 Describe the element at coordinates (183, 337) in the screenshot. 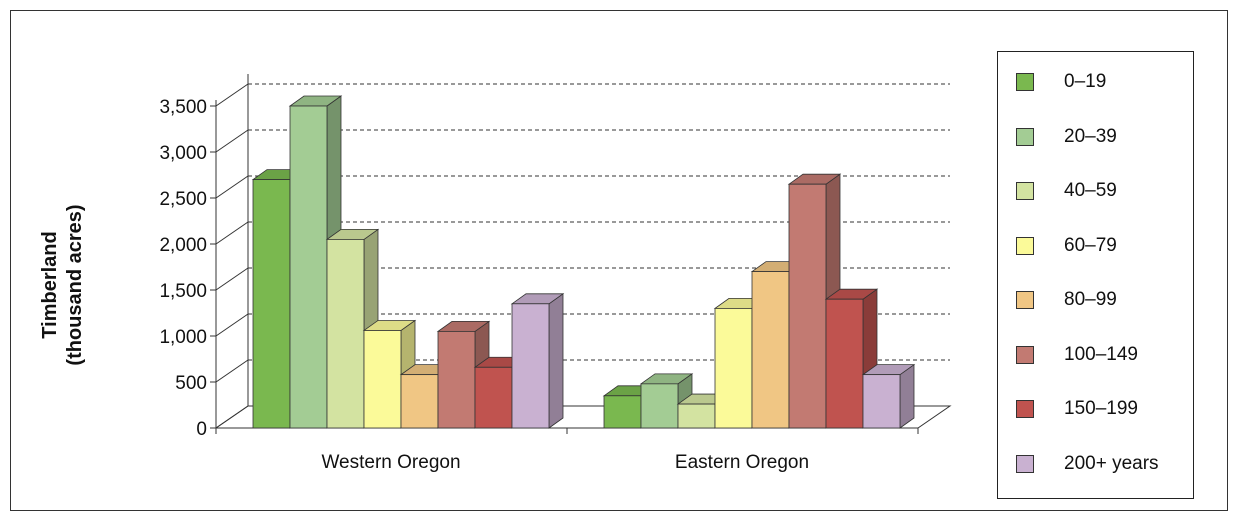

I see `y-tick-label: 1,000` at that location.